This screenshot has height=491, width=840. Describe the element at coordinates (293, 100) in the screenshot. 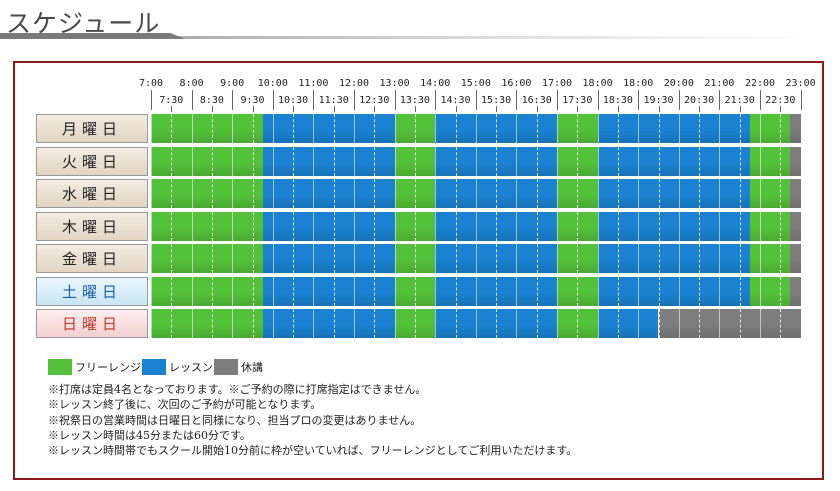

I see `half-hour-tick-label: 10:30` at that location.